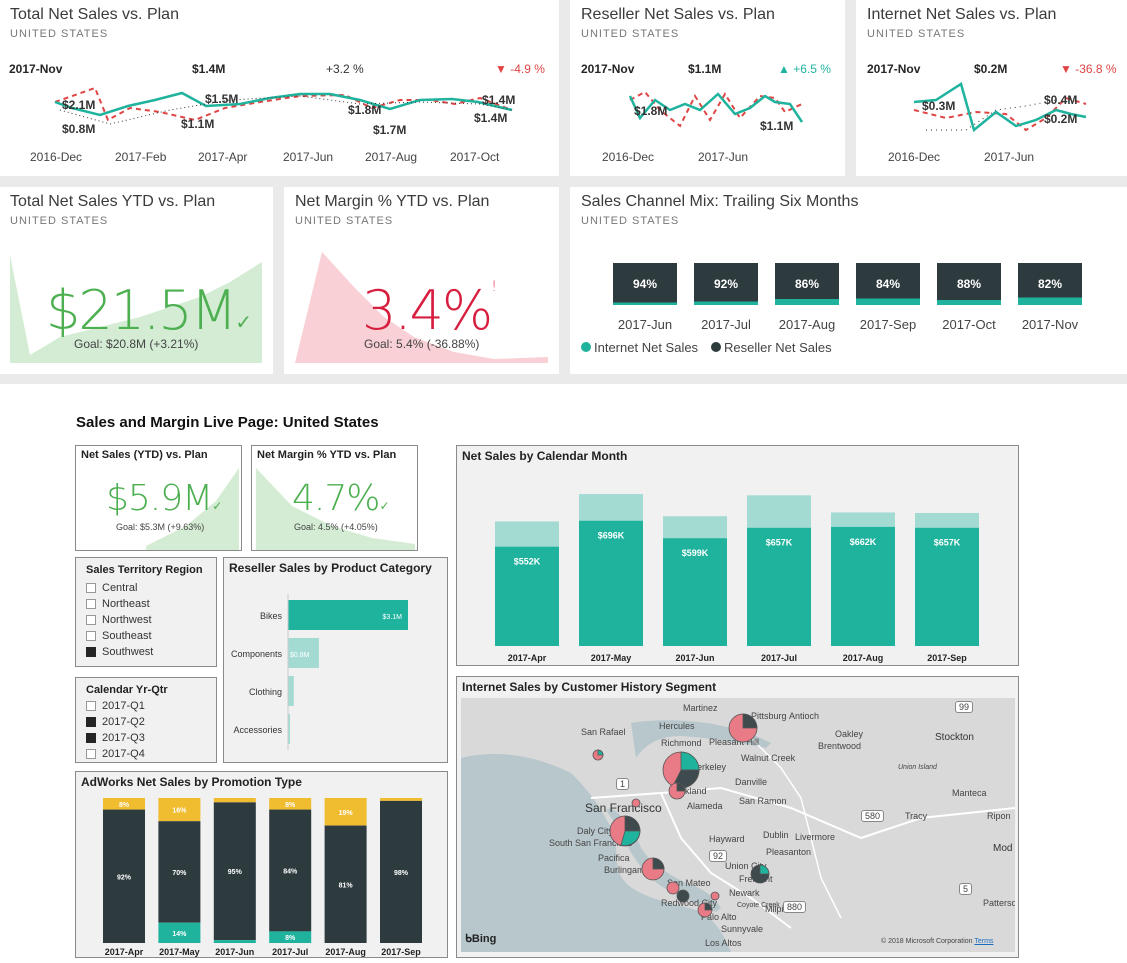  I want to click on goal-text: Goal: 5.4% (-36.88%), so click(422, 344).